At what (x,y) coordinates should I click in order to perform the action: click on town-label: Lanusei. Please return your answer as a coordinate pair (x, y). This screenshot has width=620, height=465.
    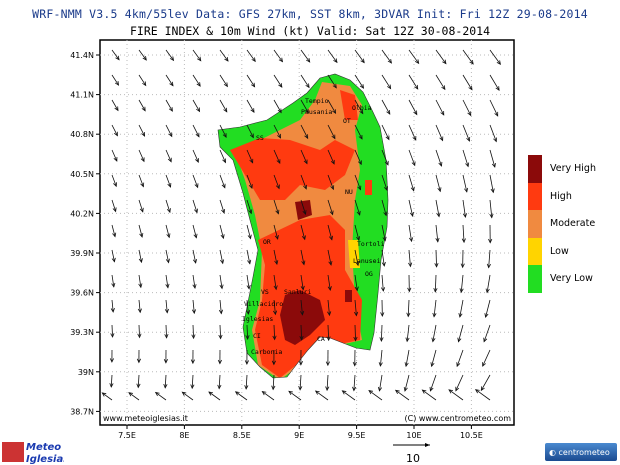
    Looking at the image, I should click on (366, 261).